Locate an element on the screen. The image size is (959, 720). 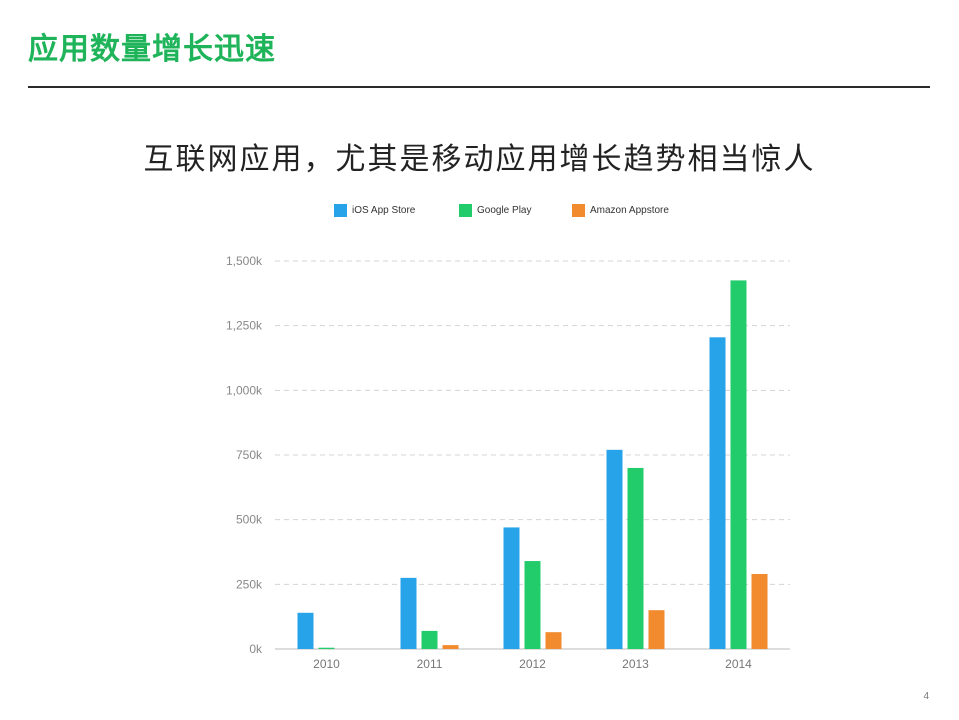
y-tick-label: 500k is located at coordinates (249, 520).